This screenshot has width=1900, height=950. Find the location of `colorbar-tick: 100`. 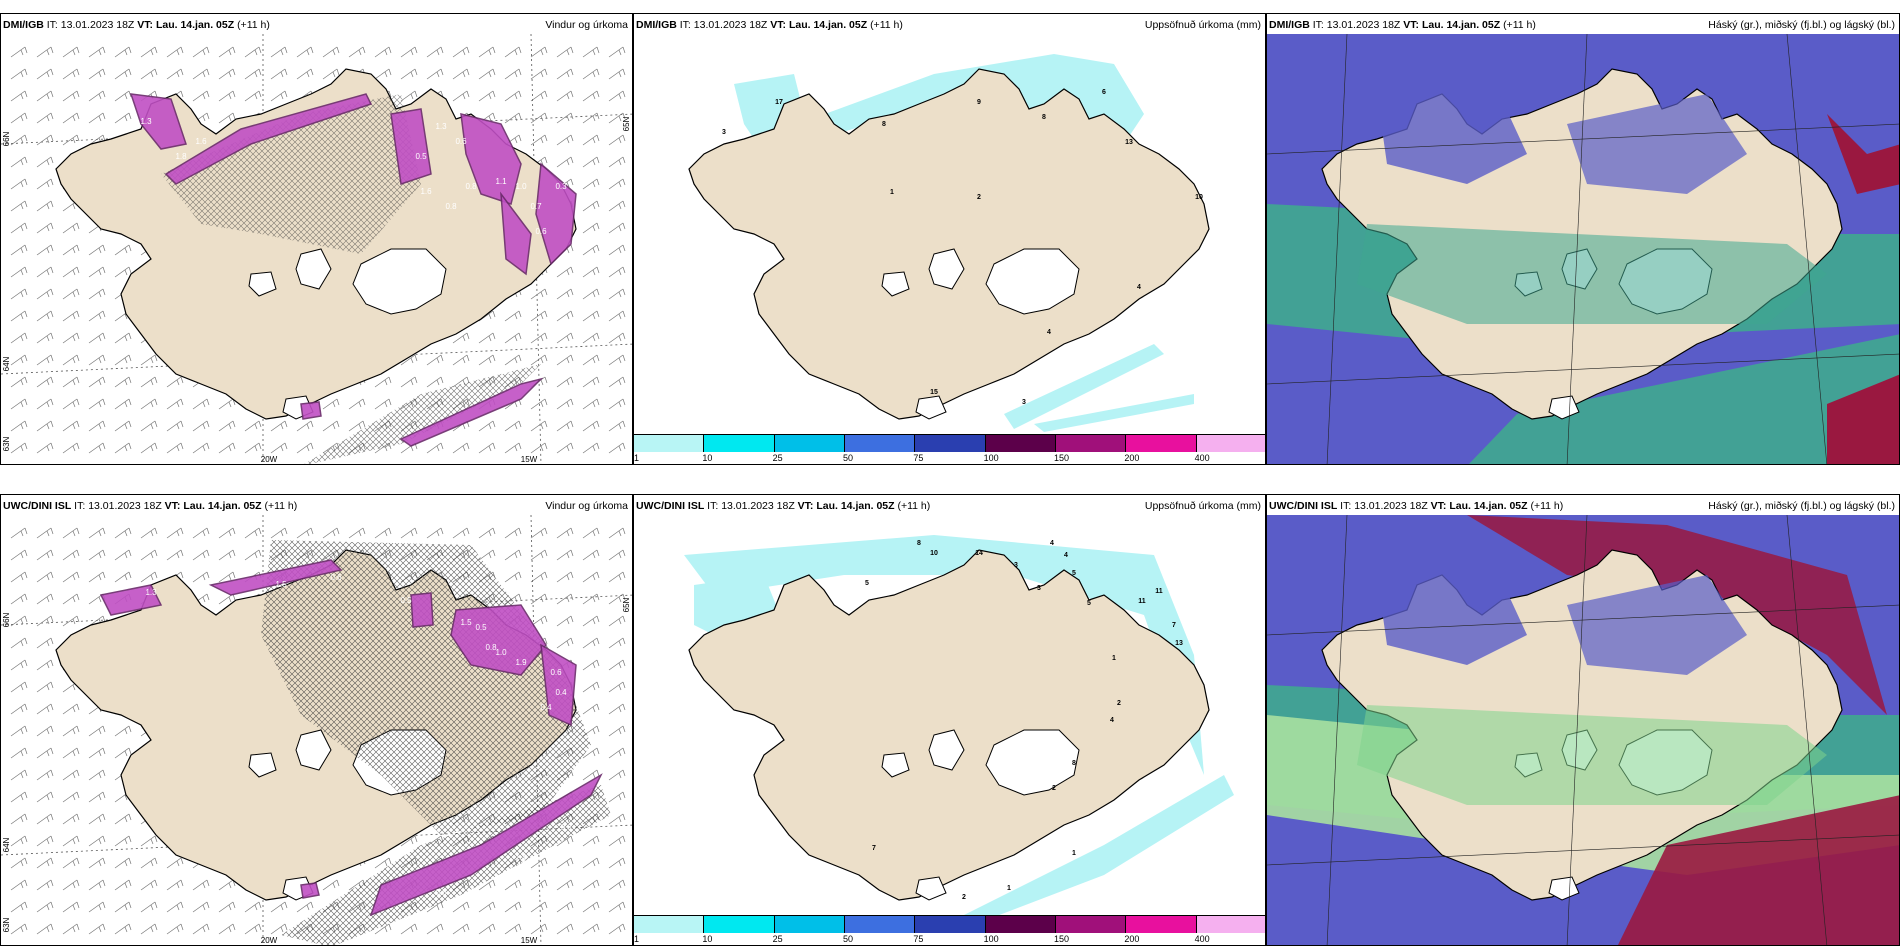

colorbar-tick: 100 is located at coordinates (991, 939).